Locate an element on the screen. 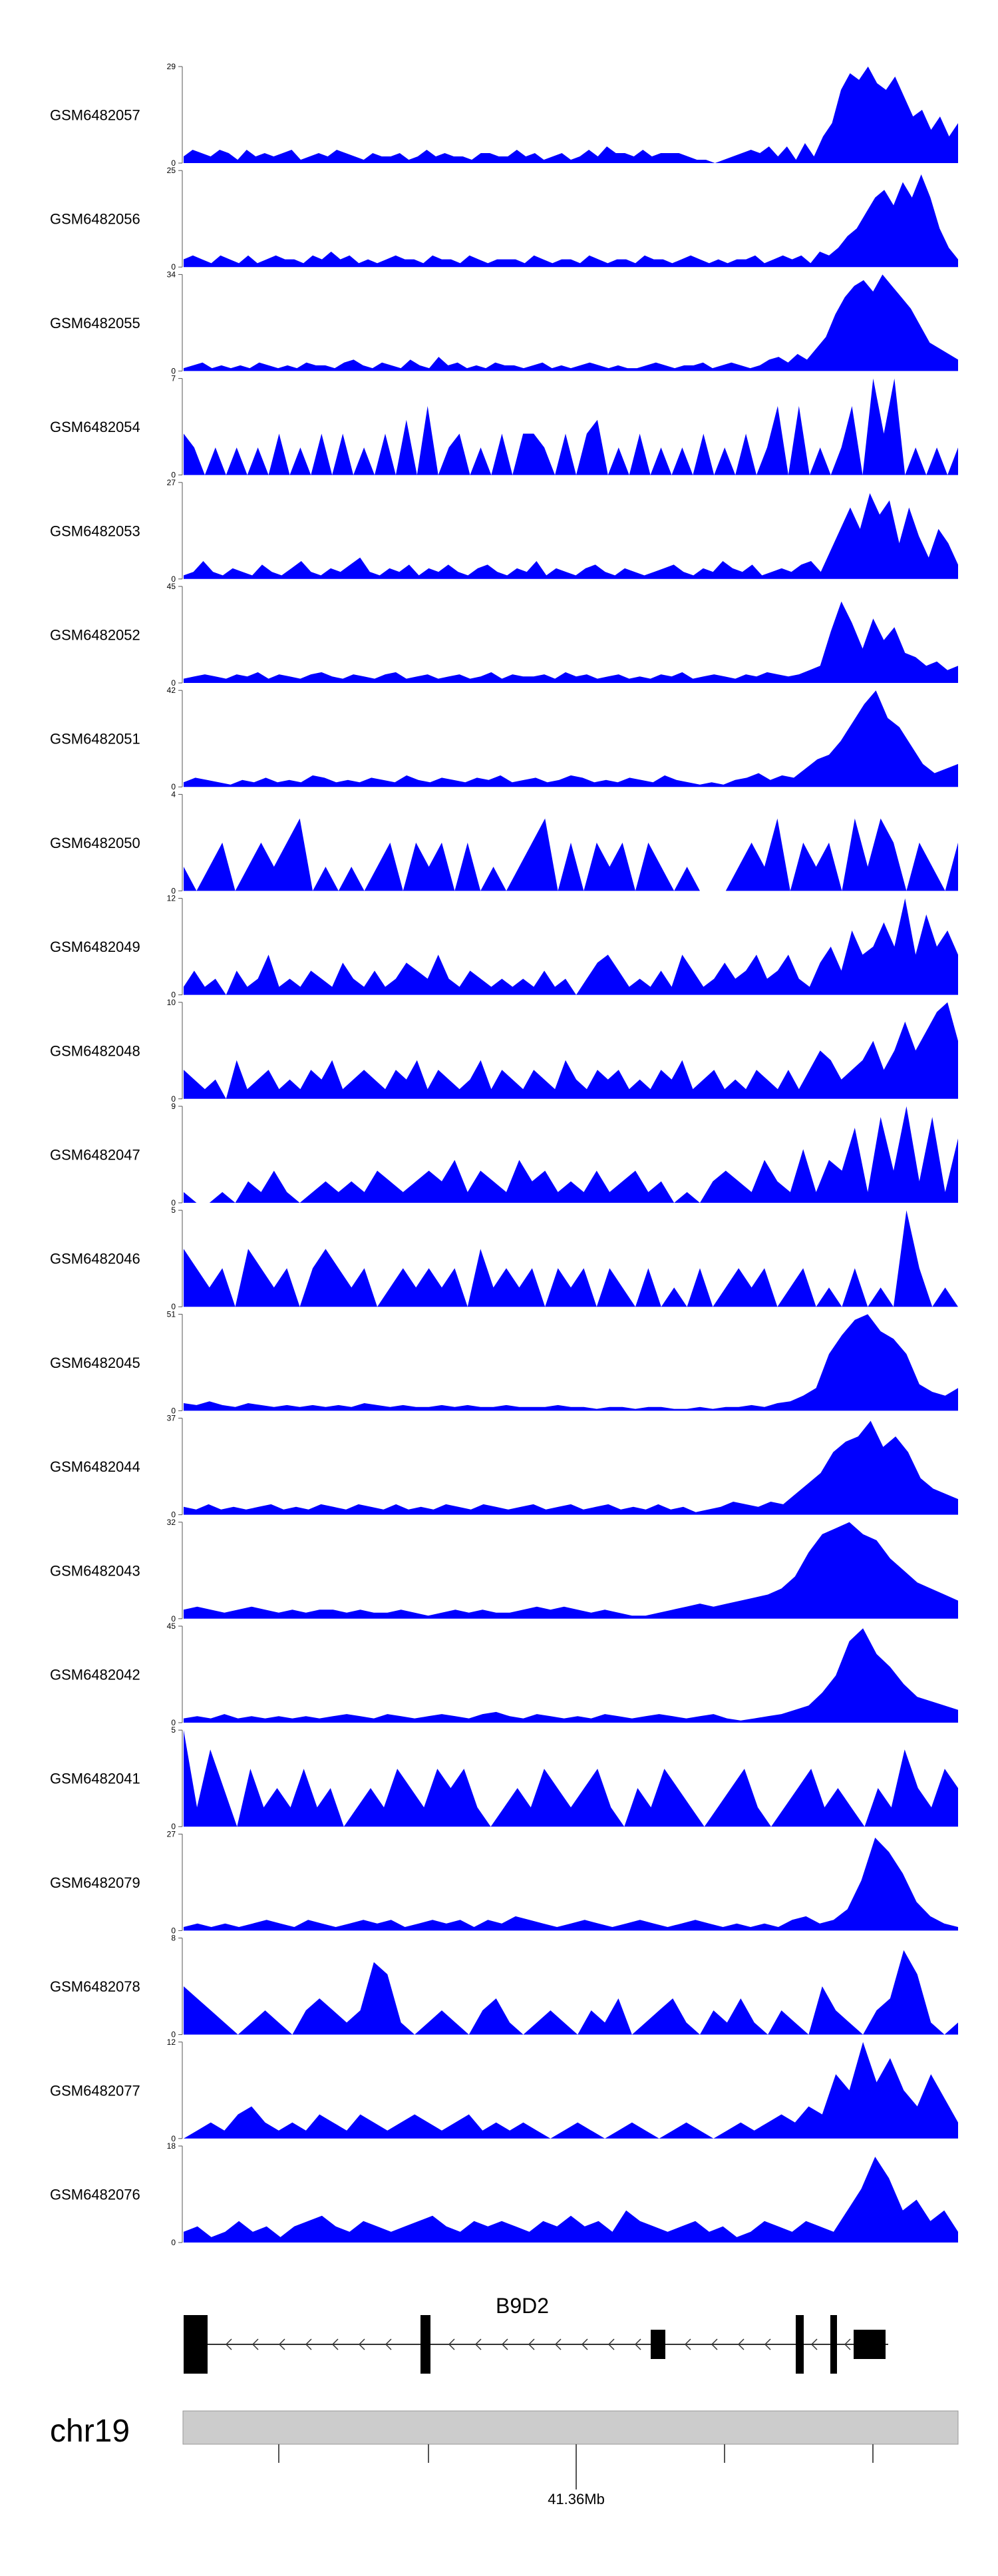 Image resolution: width=998 pixels, height=2576 pixels. track-label: GSM6482042 is located at coordinates (95, 1675).